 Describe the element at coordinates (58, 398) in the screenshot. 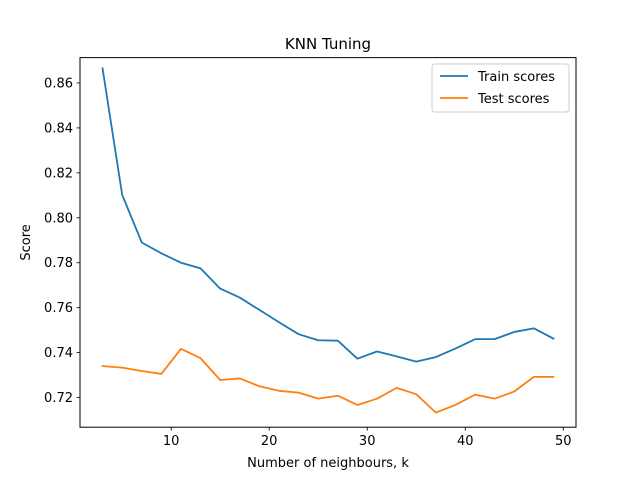

I see `y-tick-label: 0.72` at that location.